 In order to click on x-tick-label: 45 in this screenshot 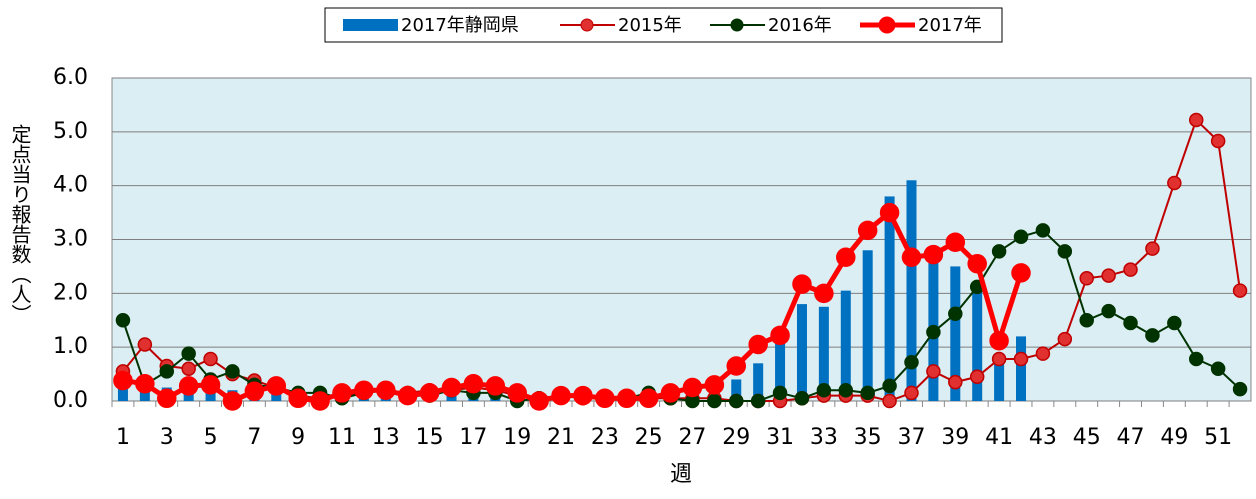, I will do `click(1087, 437)`.